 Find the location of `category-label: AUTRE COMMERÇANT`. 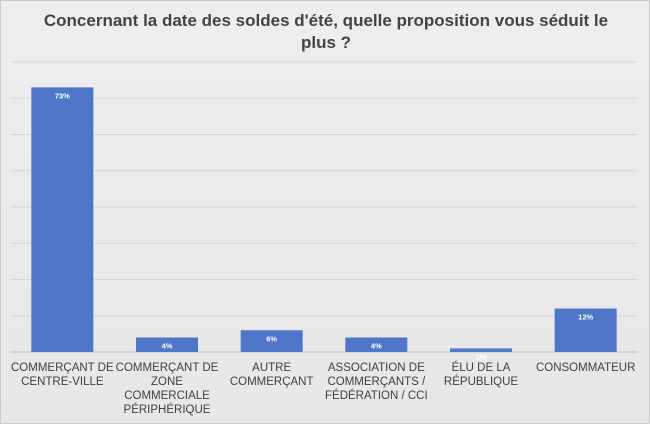

category-label: AUTRE COMMERÇANT is located at coordinates (272, 375).